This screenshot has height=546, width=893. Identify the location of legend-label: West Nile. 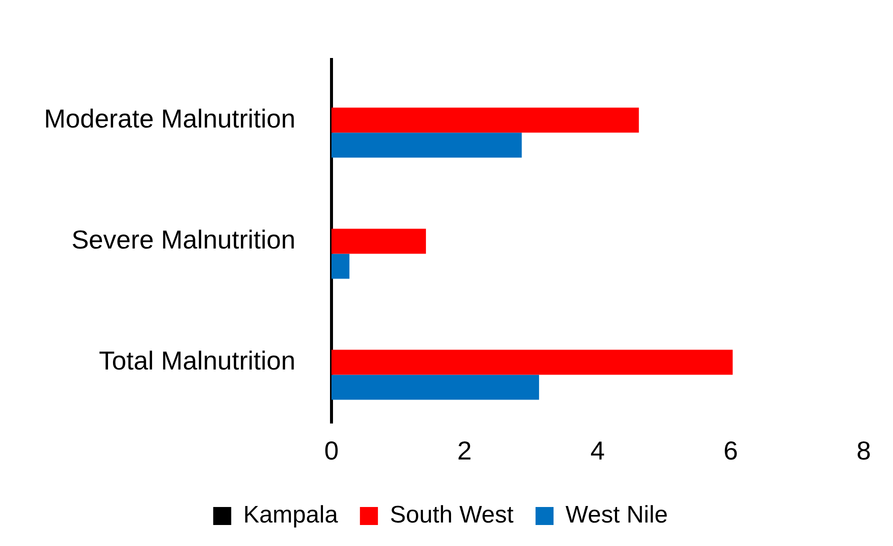
(617, 515).